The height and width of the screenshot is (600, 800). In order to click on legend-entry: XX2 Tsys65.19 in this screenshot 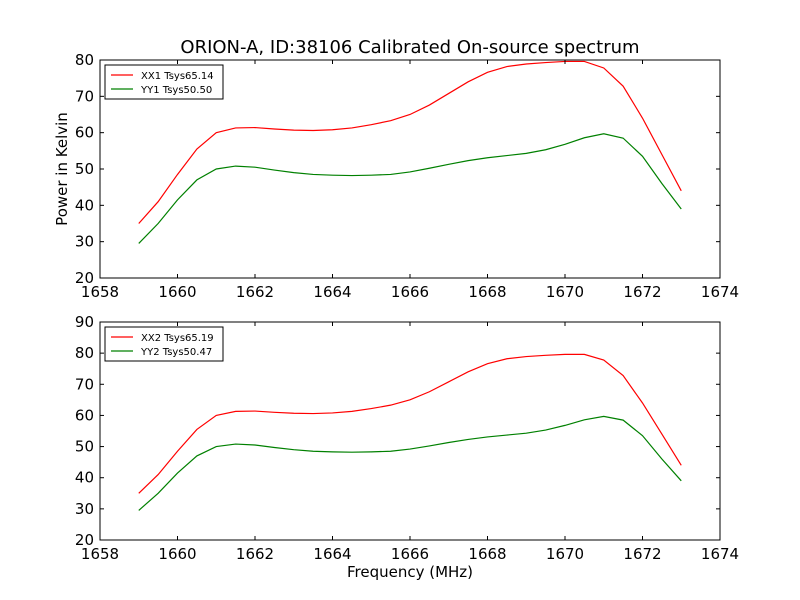, I will do `click(177, 338)`.